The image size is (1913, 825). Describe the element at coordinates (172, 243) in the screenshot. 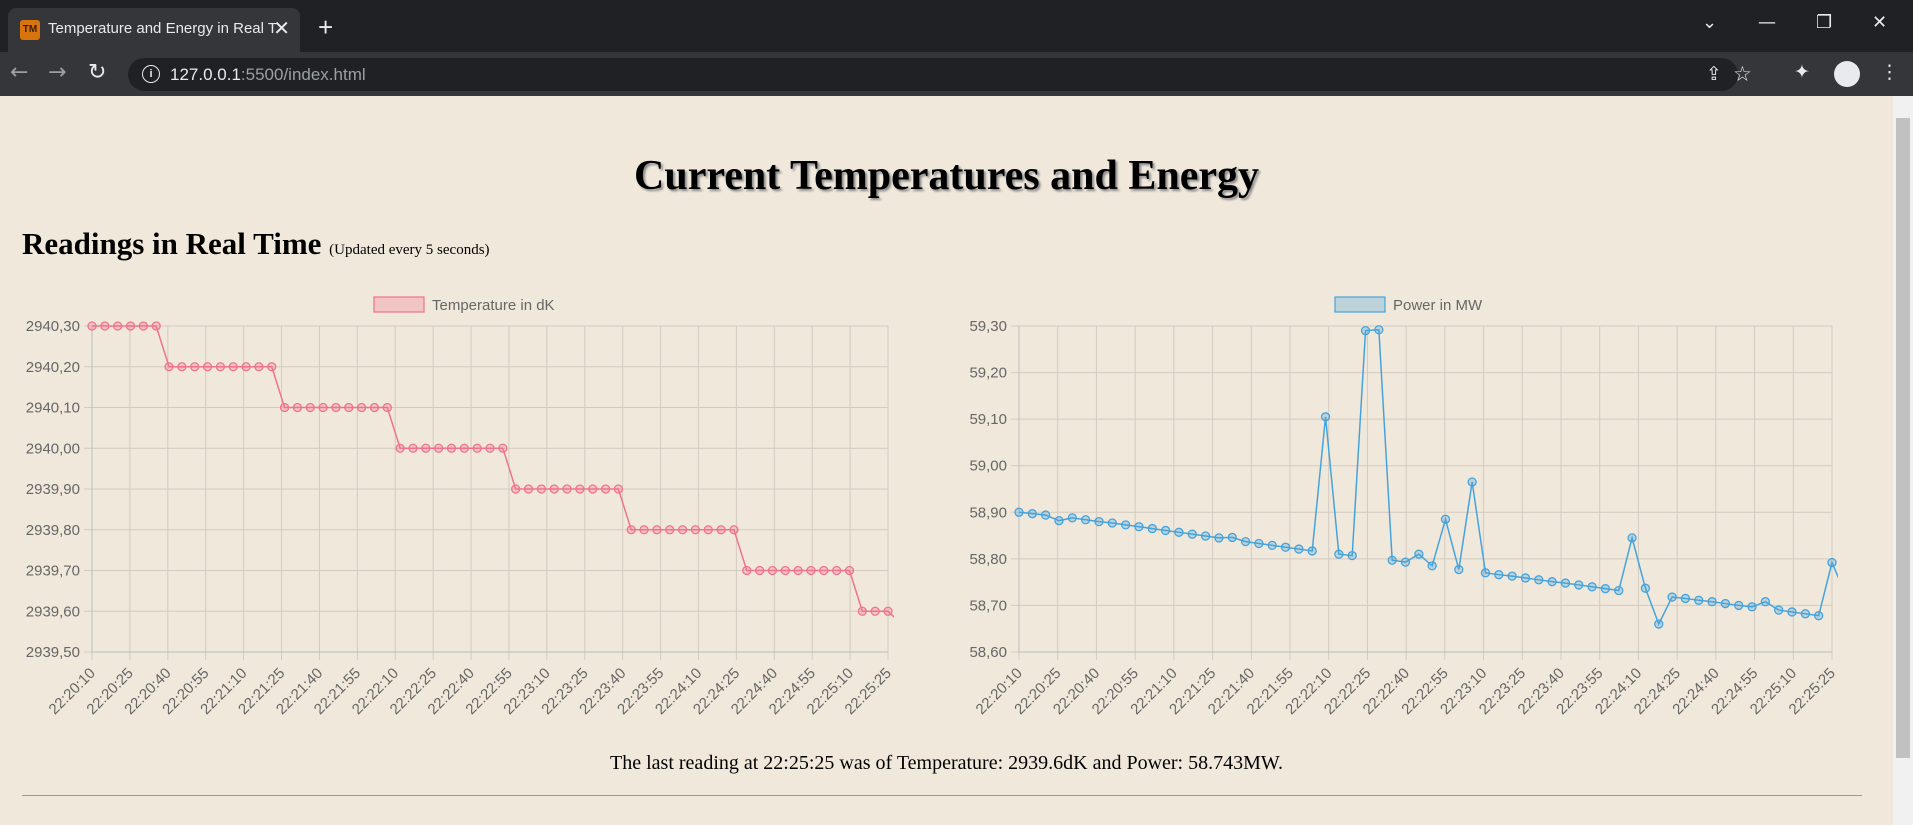

I see `section-title: Readings in Real Time` at that location.